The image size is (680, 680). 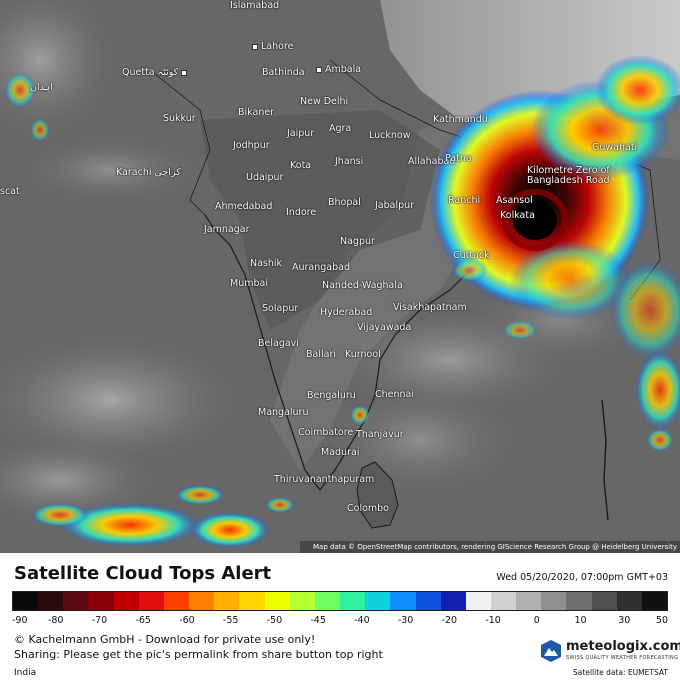 What do you see at coordinates (430, 307) in the screenshot?
I see `city-label: Visakhapatnam` at bounding box center [430, 307].